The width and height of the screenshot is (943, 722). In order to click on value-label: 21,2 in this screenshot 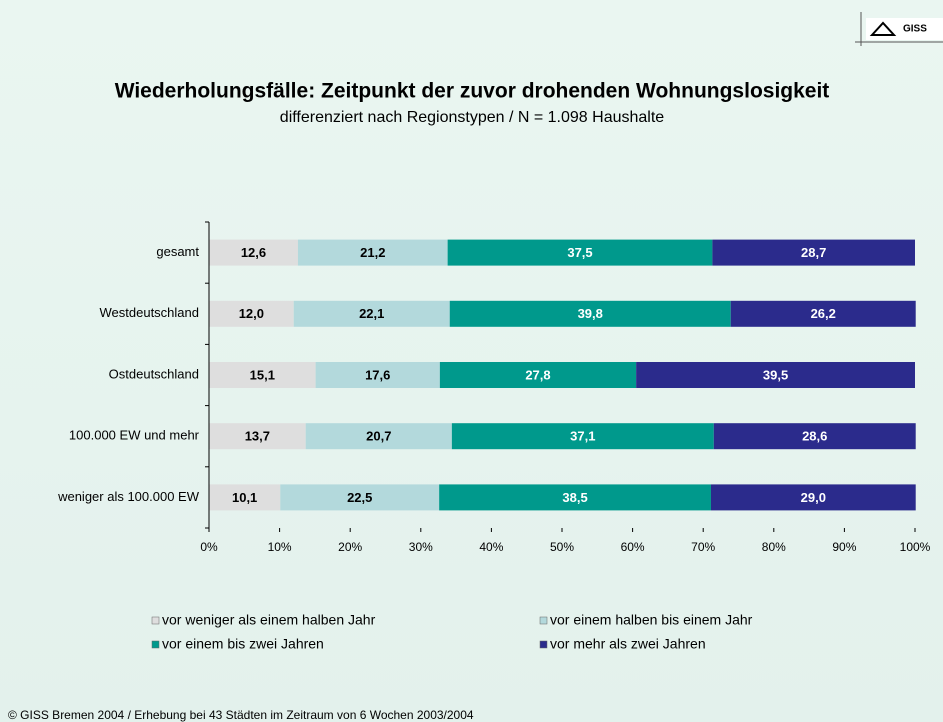, I will do `click(372, 252)`.